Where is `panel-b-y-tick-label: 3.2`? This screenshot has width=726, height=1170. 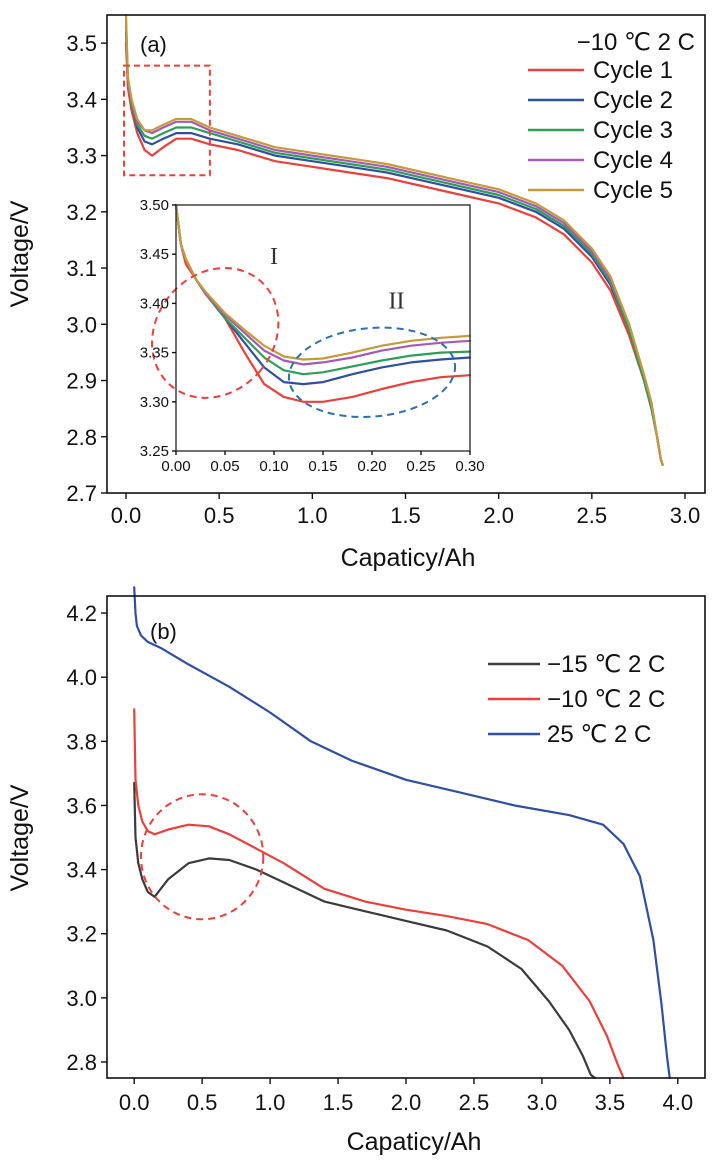
panel-b-y-tick-label: 3.2 is located at coordinates (81, 934).